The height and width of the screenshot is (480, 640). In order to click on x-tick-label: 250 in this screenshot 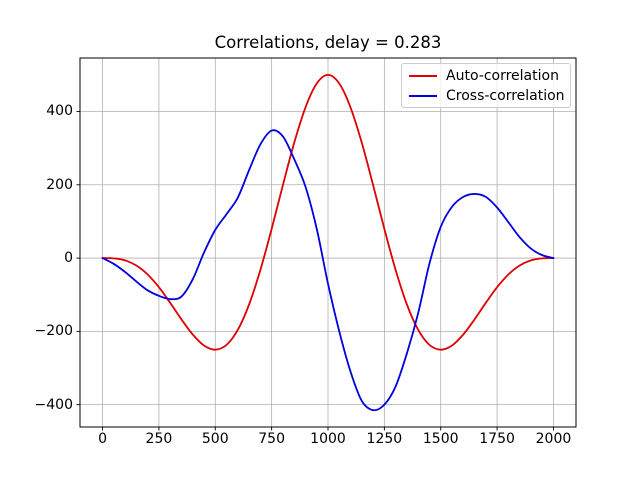, I will do `click(159, 439)`.